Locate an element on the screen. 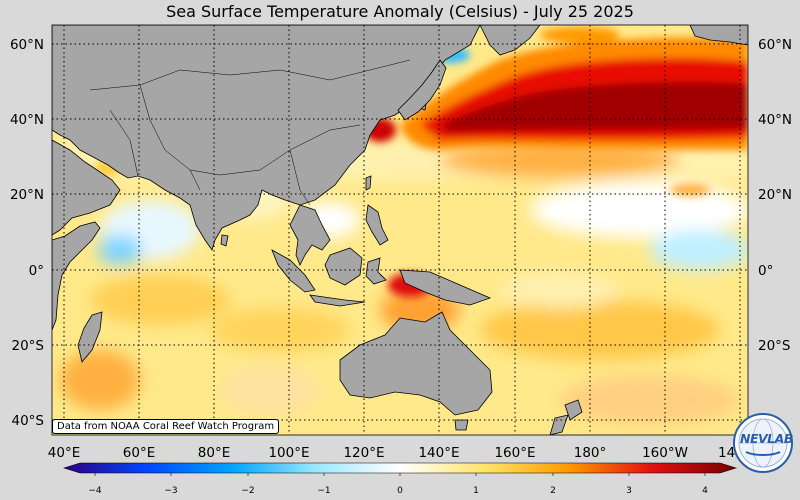 Image resolution: width=800 pixels, height=500 pixels. lon-label: 160°W is located at coordinates (665, 453).